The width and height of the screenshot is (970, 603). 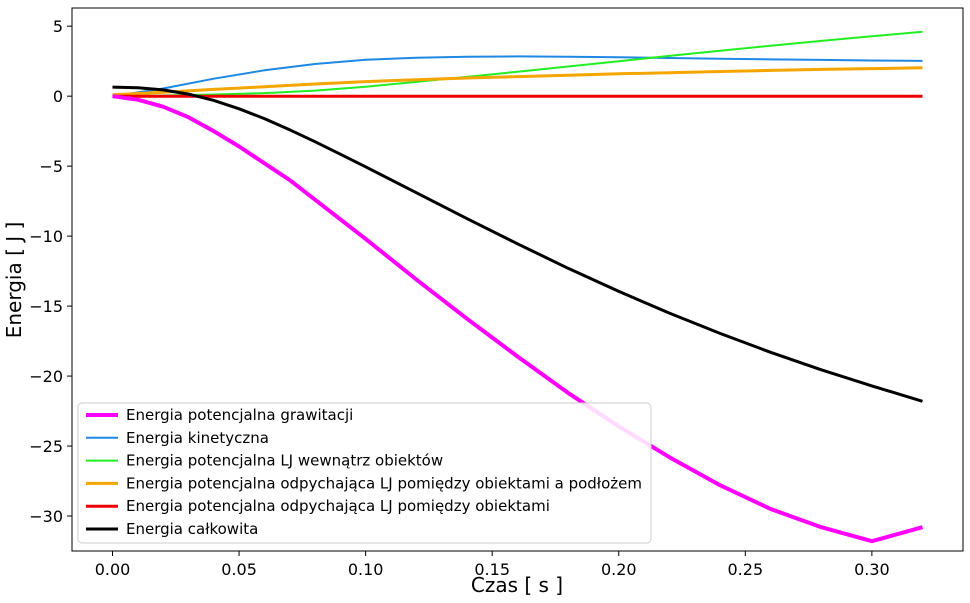 I want to click on legend-label-3: Energia potencjalna LJ wewnątrz obiektów, so click(x=284, y=461).